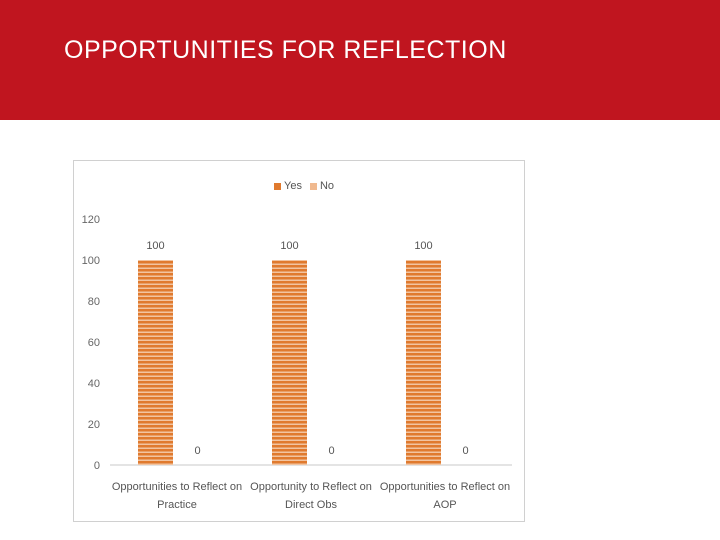  Describe the element at coordinates (97, 466) in the screenshot. I see `y-tick-label: 0` at that location.